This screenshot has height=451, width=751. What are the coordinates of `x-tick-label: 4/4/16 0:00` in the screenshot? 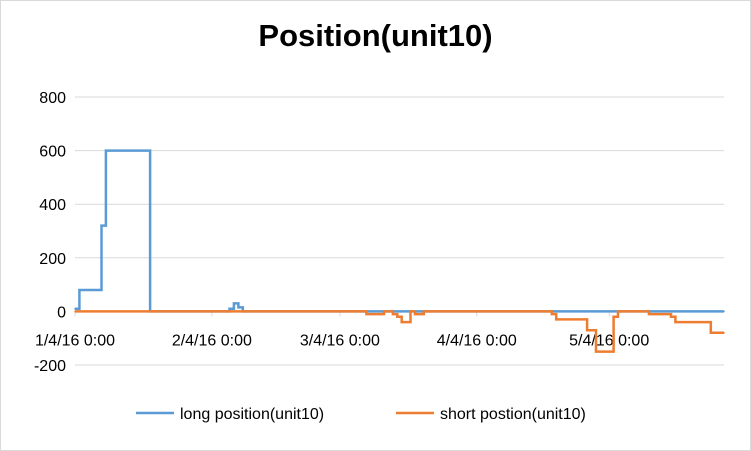 It's located at (477, 340).